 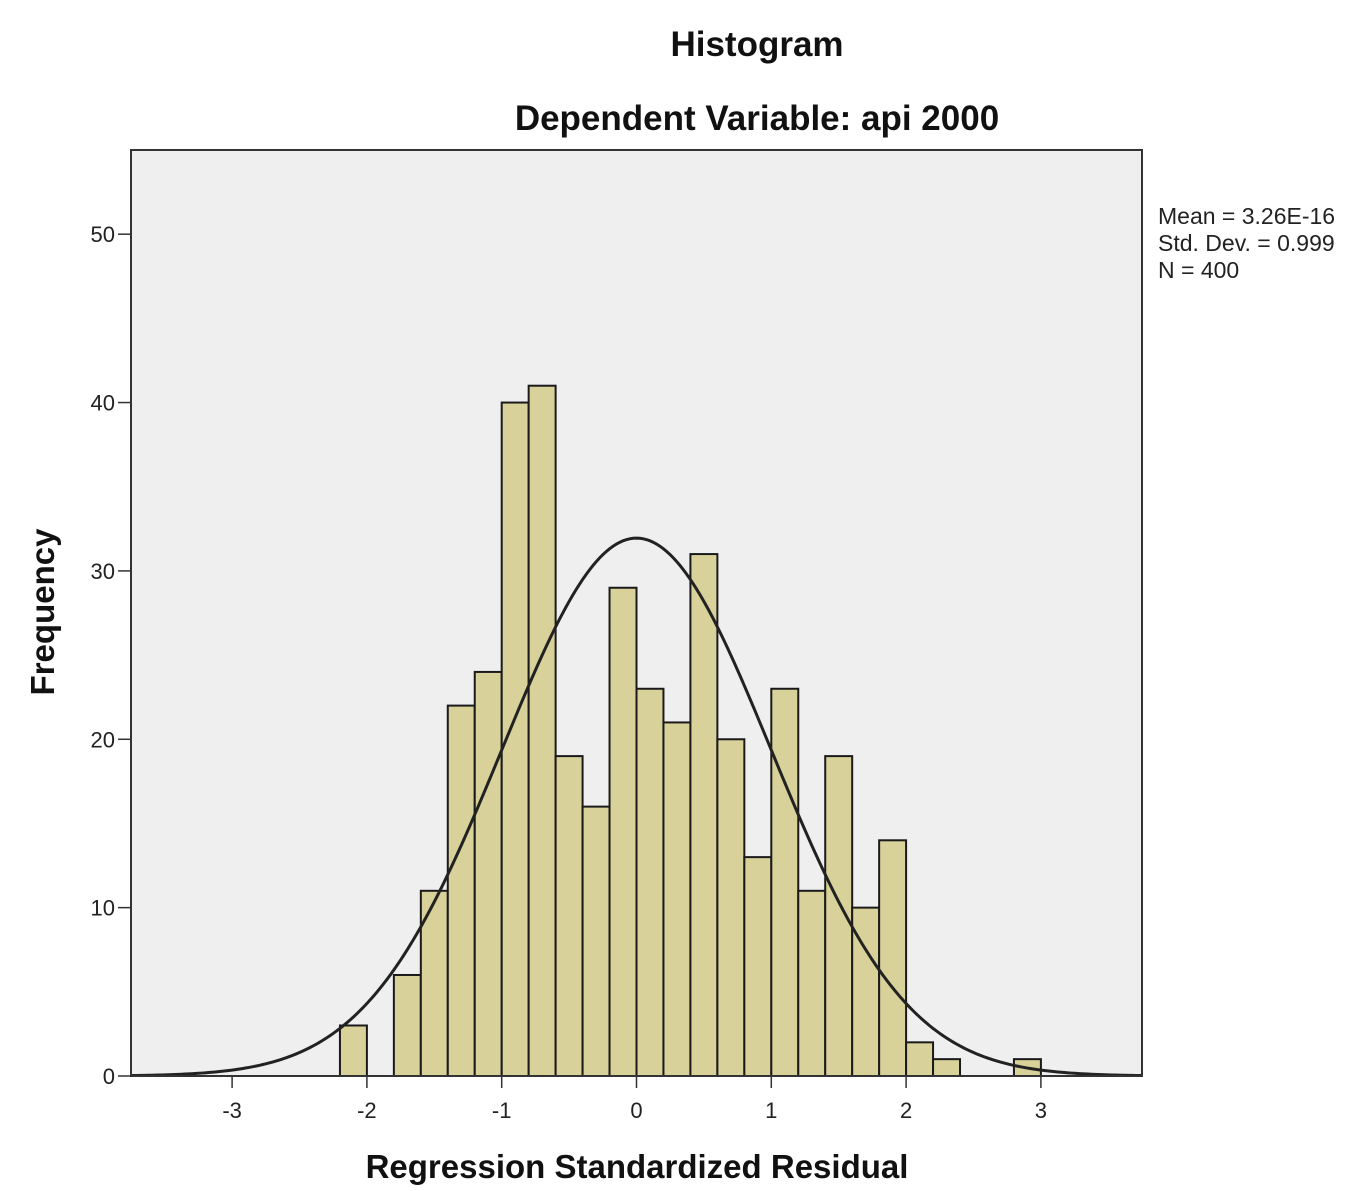 What do you see at coordinates (42, 612) in the screenshot?
I see `y-axis-title: Frequency` at bounding box center [42, 612].